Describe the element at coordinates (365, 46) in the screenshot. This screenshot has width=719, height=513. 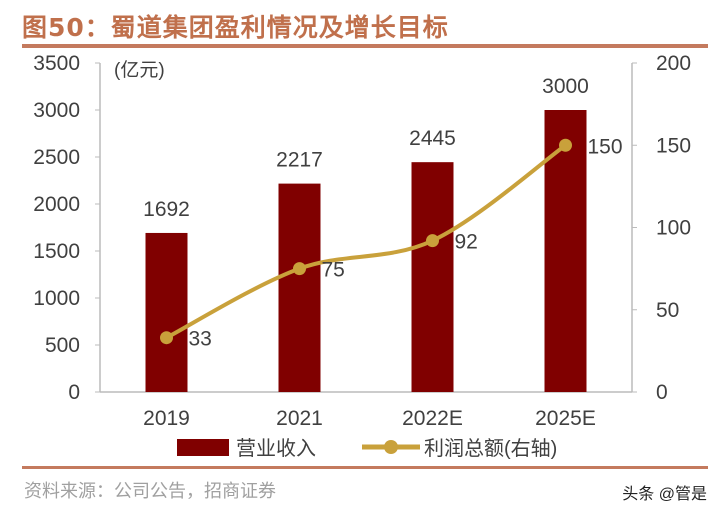
I see `title-divider` at that location.